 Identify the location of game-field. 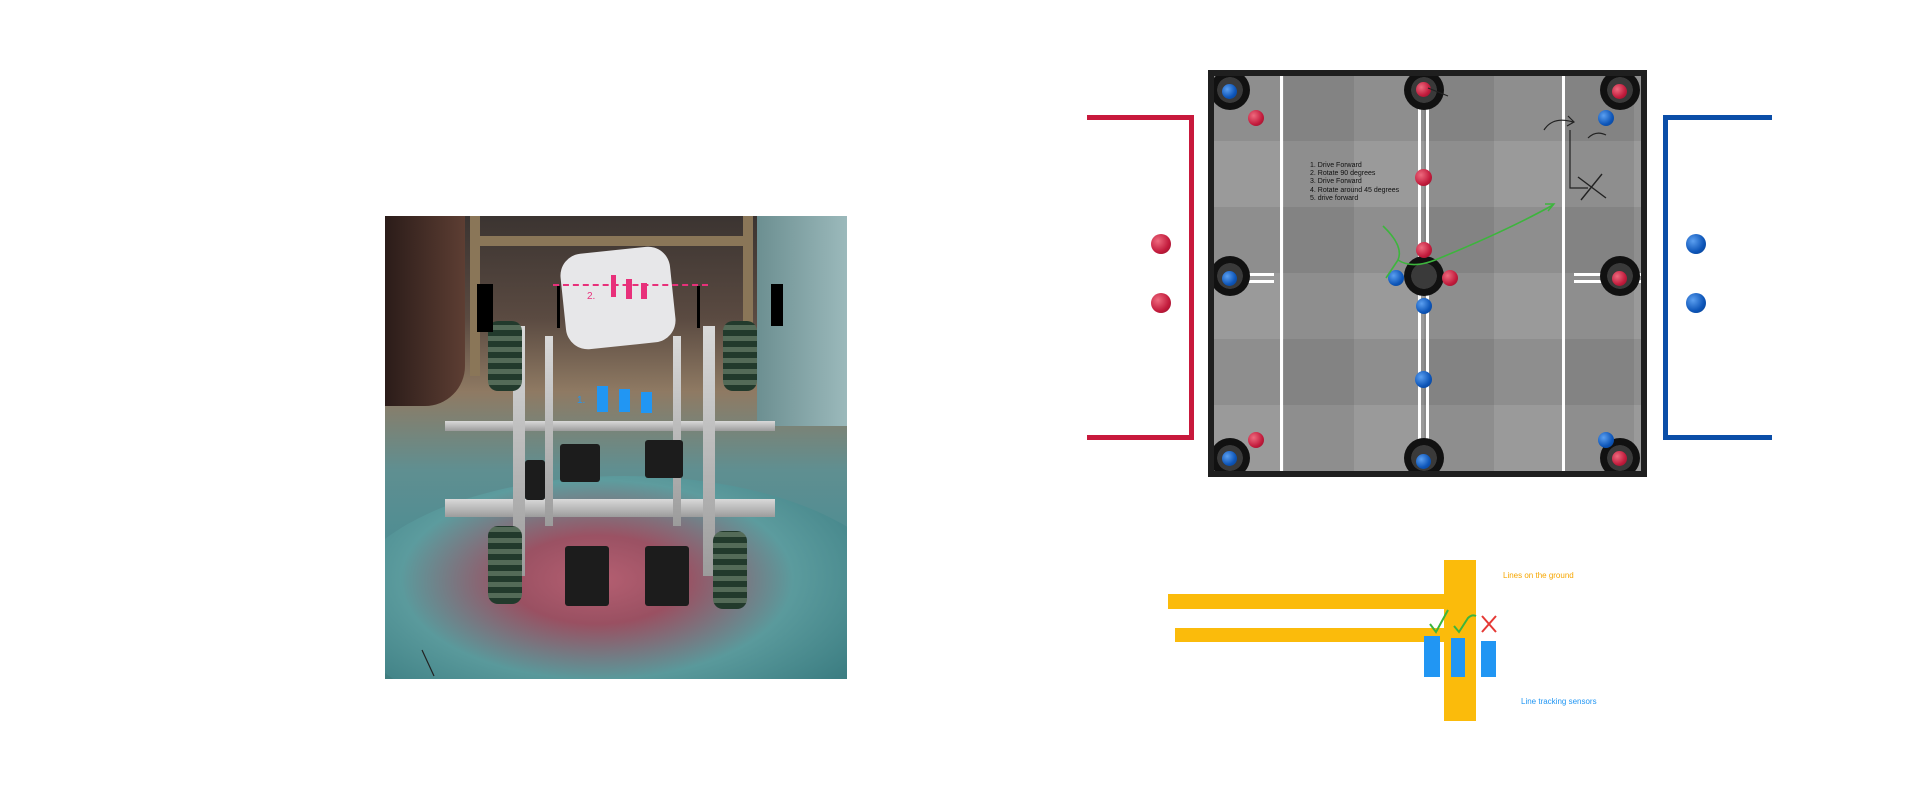
(1427, 273).